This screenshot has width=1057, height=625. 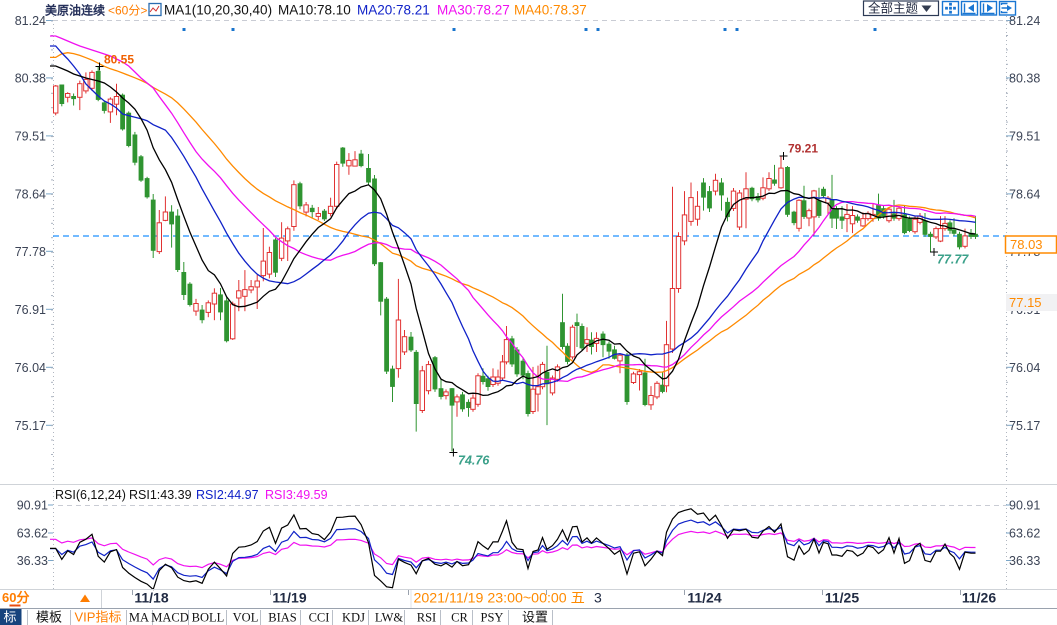 I want to click on svg-text: 11/26, so click(x=979, y=598).